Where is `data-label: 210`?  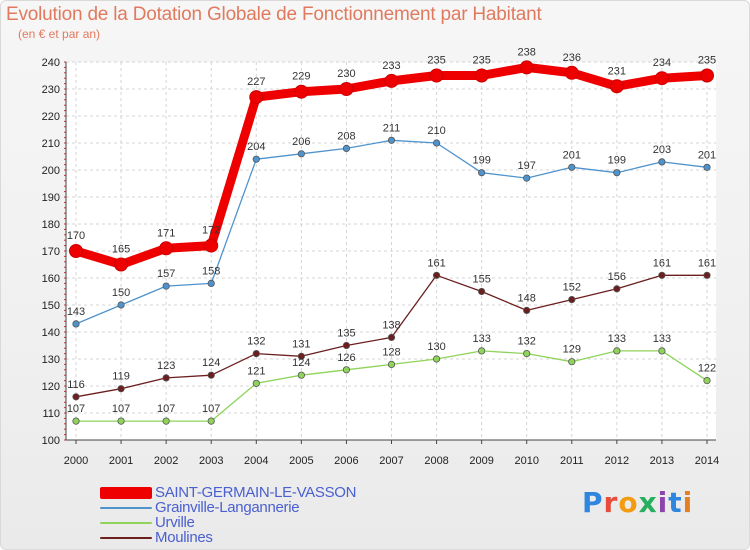 data-label: 210 is located at coordinates (436, 131).